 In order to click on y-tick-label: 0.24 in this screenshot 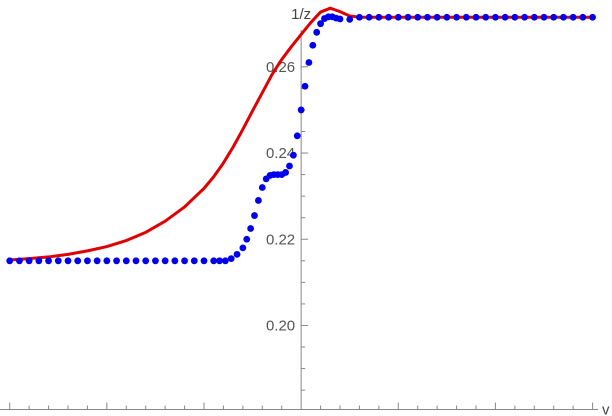, I will do `click(280, 153)`.